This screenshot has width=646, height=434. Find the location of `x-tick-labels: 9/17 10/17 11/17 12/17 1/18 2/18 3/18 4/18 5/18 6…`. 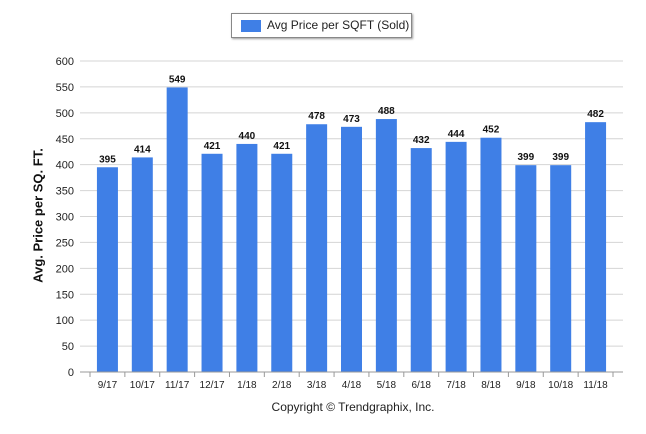

x-tick-labels: 9/17 10/17 11/17 12/17 1/18 2/18 3/18 4/18 5/18 6… is located at coordinates (353, 385).